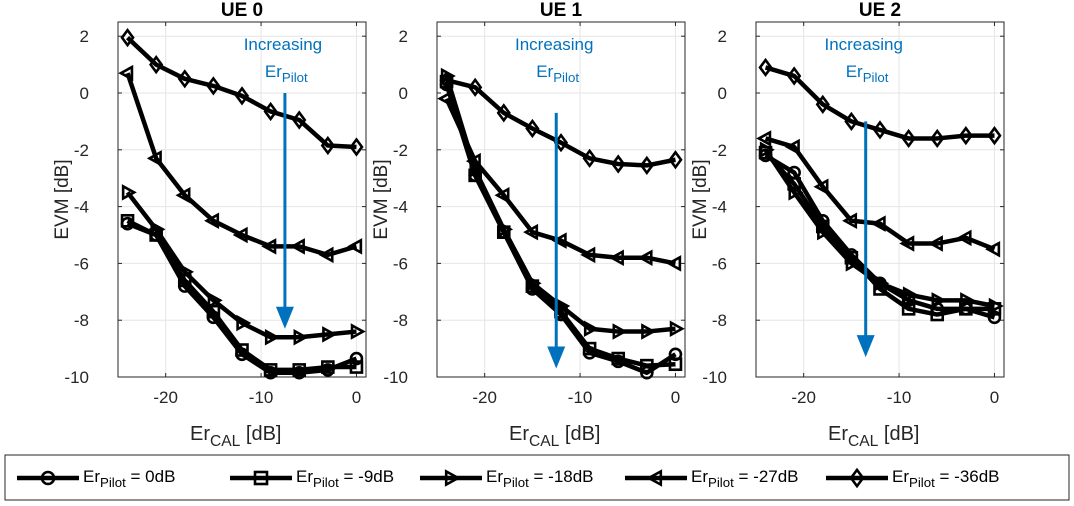 Image resolution: width=1074 pixels, height=506 pixels. What do you see at coordinates (946, 478) in the screenshot?
I see `legend-label: ErPilot = -36dB` at bounding box center [946, 478].